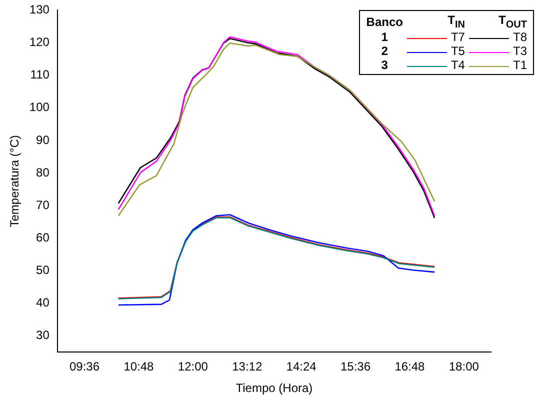  I want to click on y-tick-label: 130, so click(39, 9).